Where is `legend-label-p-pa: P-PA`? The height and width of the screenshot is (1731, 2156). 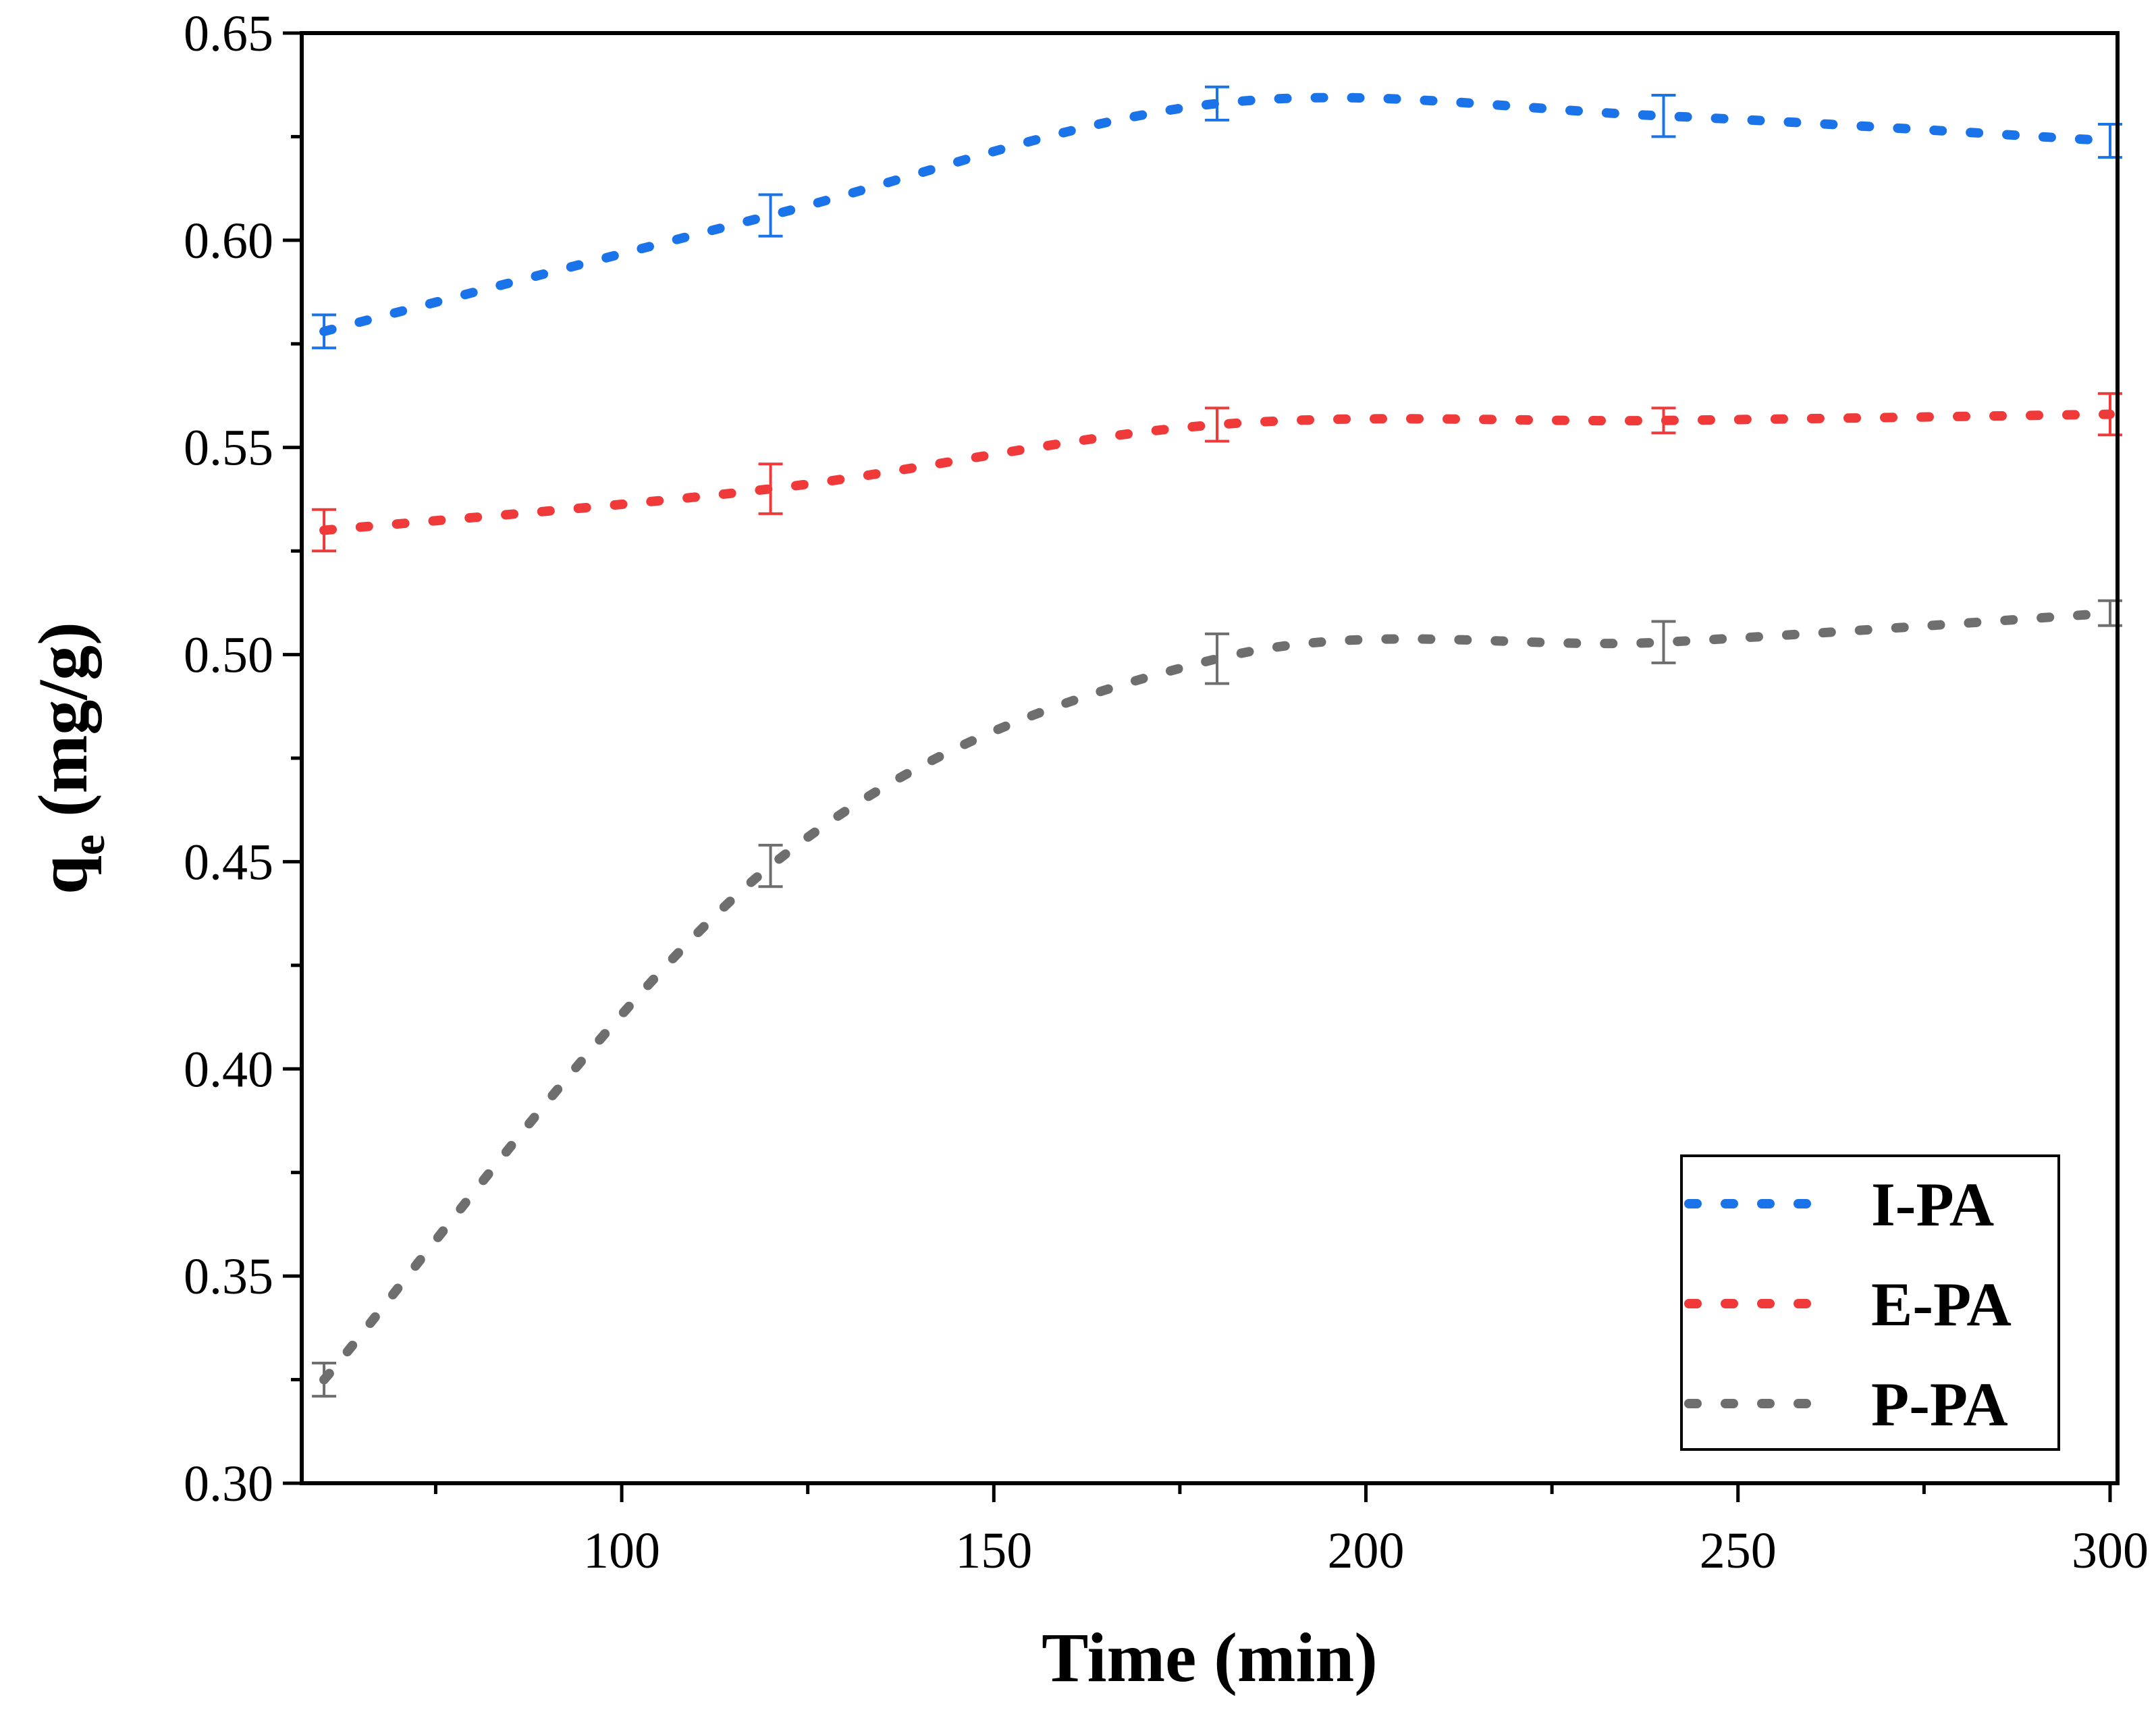 legend-label-p-pa: P-PA is located at coordinates (1939, 1404).